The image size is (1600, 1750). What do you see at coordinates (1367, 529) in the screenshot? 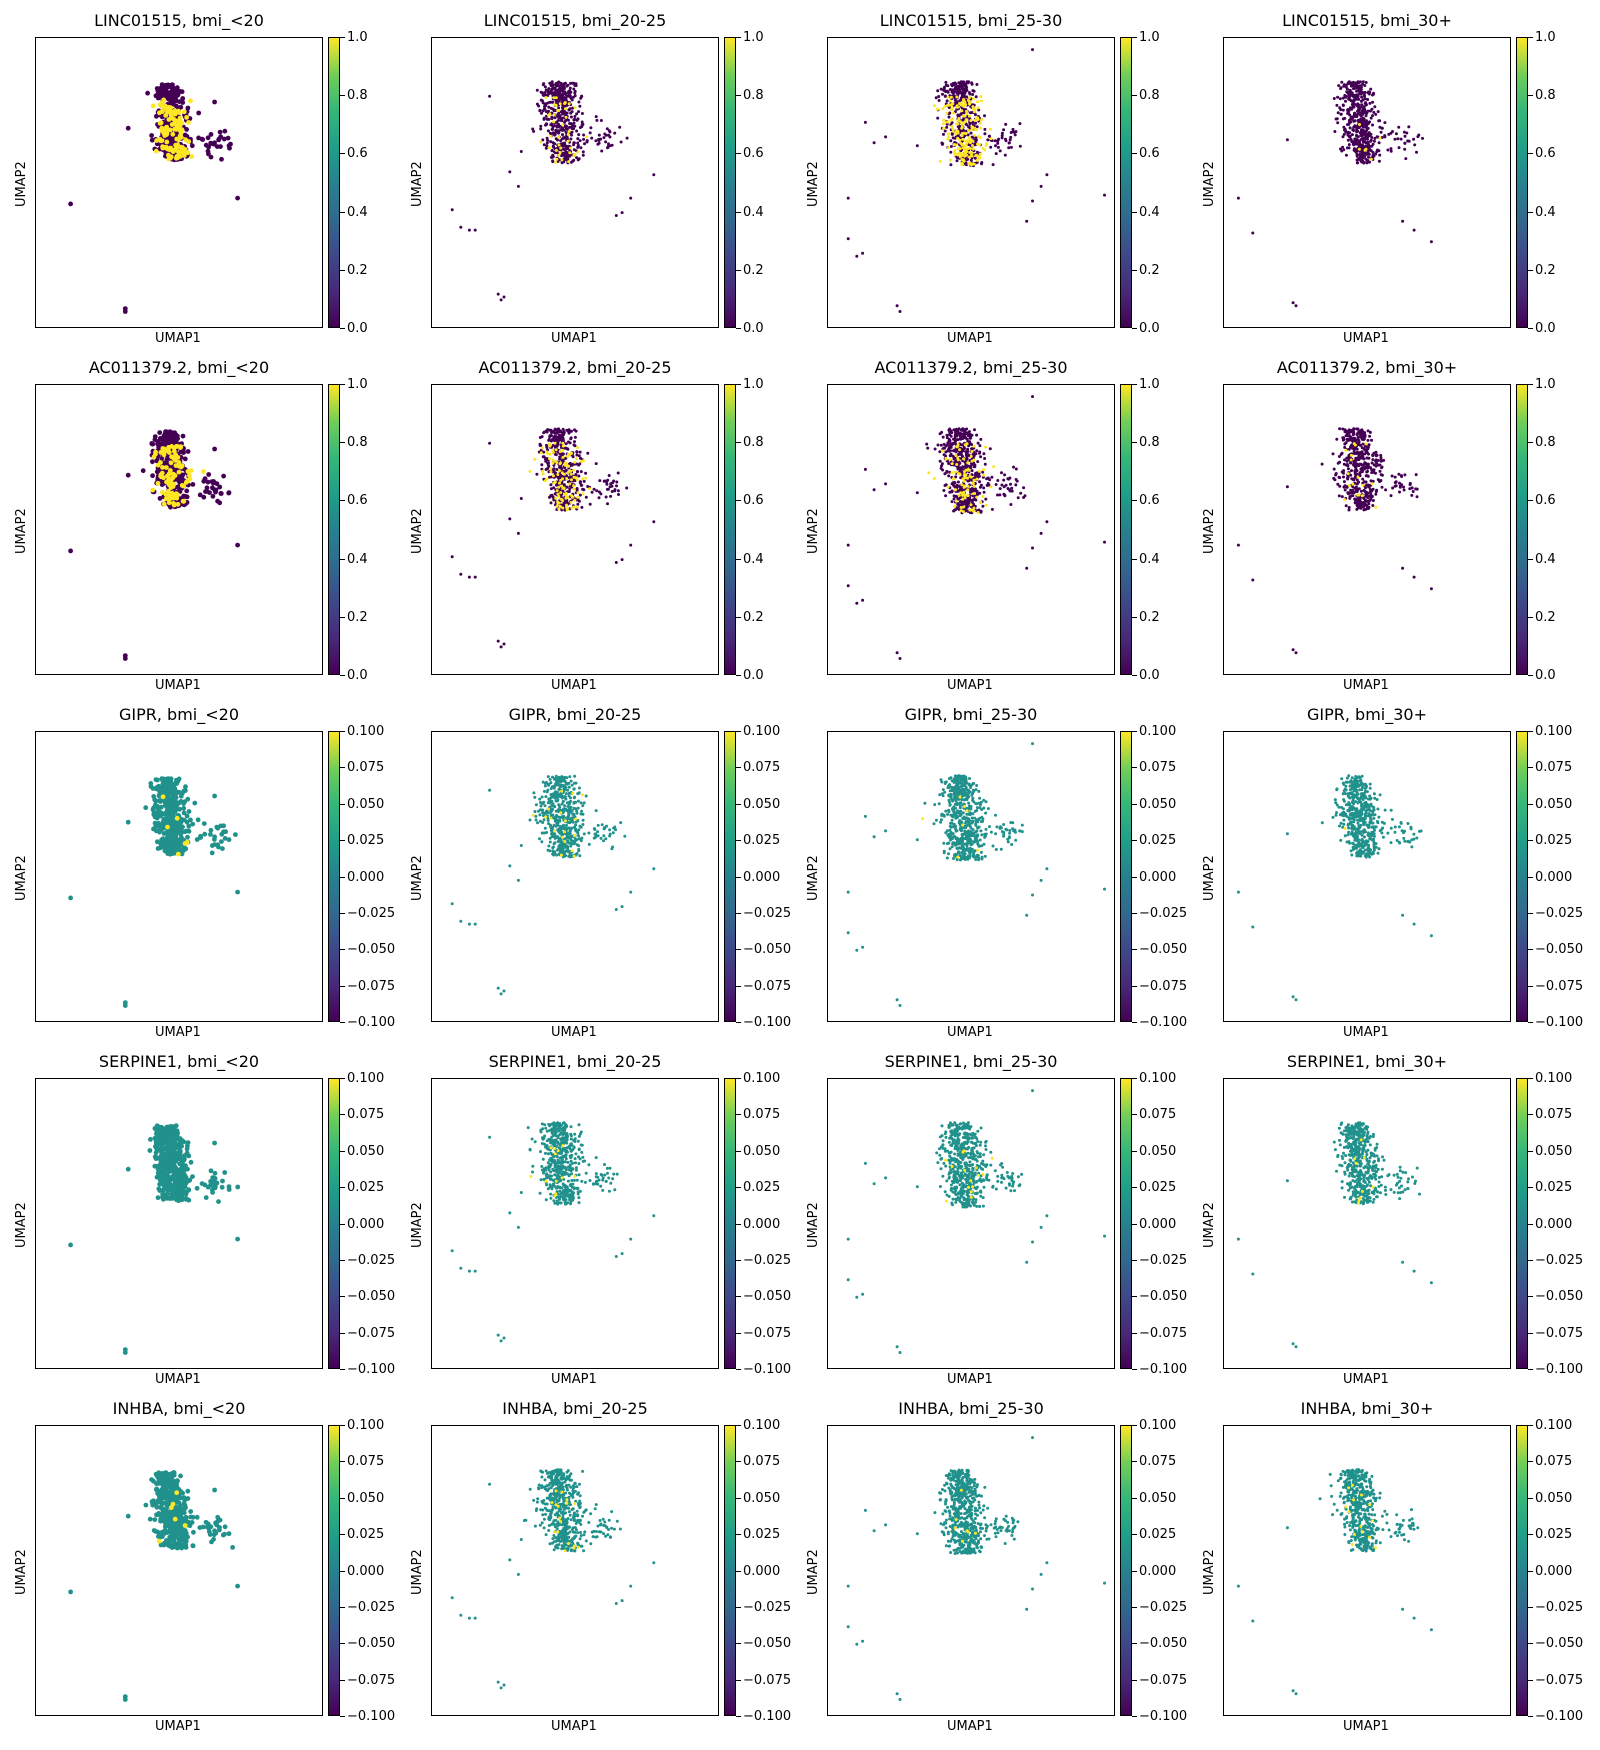
I see `umap-scatter-plot` at bounding box center [1367, 529].